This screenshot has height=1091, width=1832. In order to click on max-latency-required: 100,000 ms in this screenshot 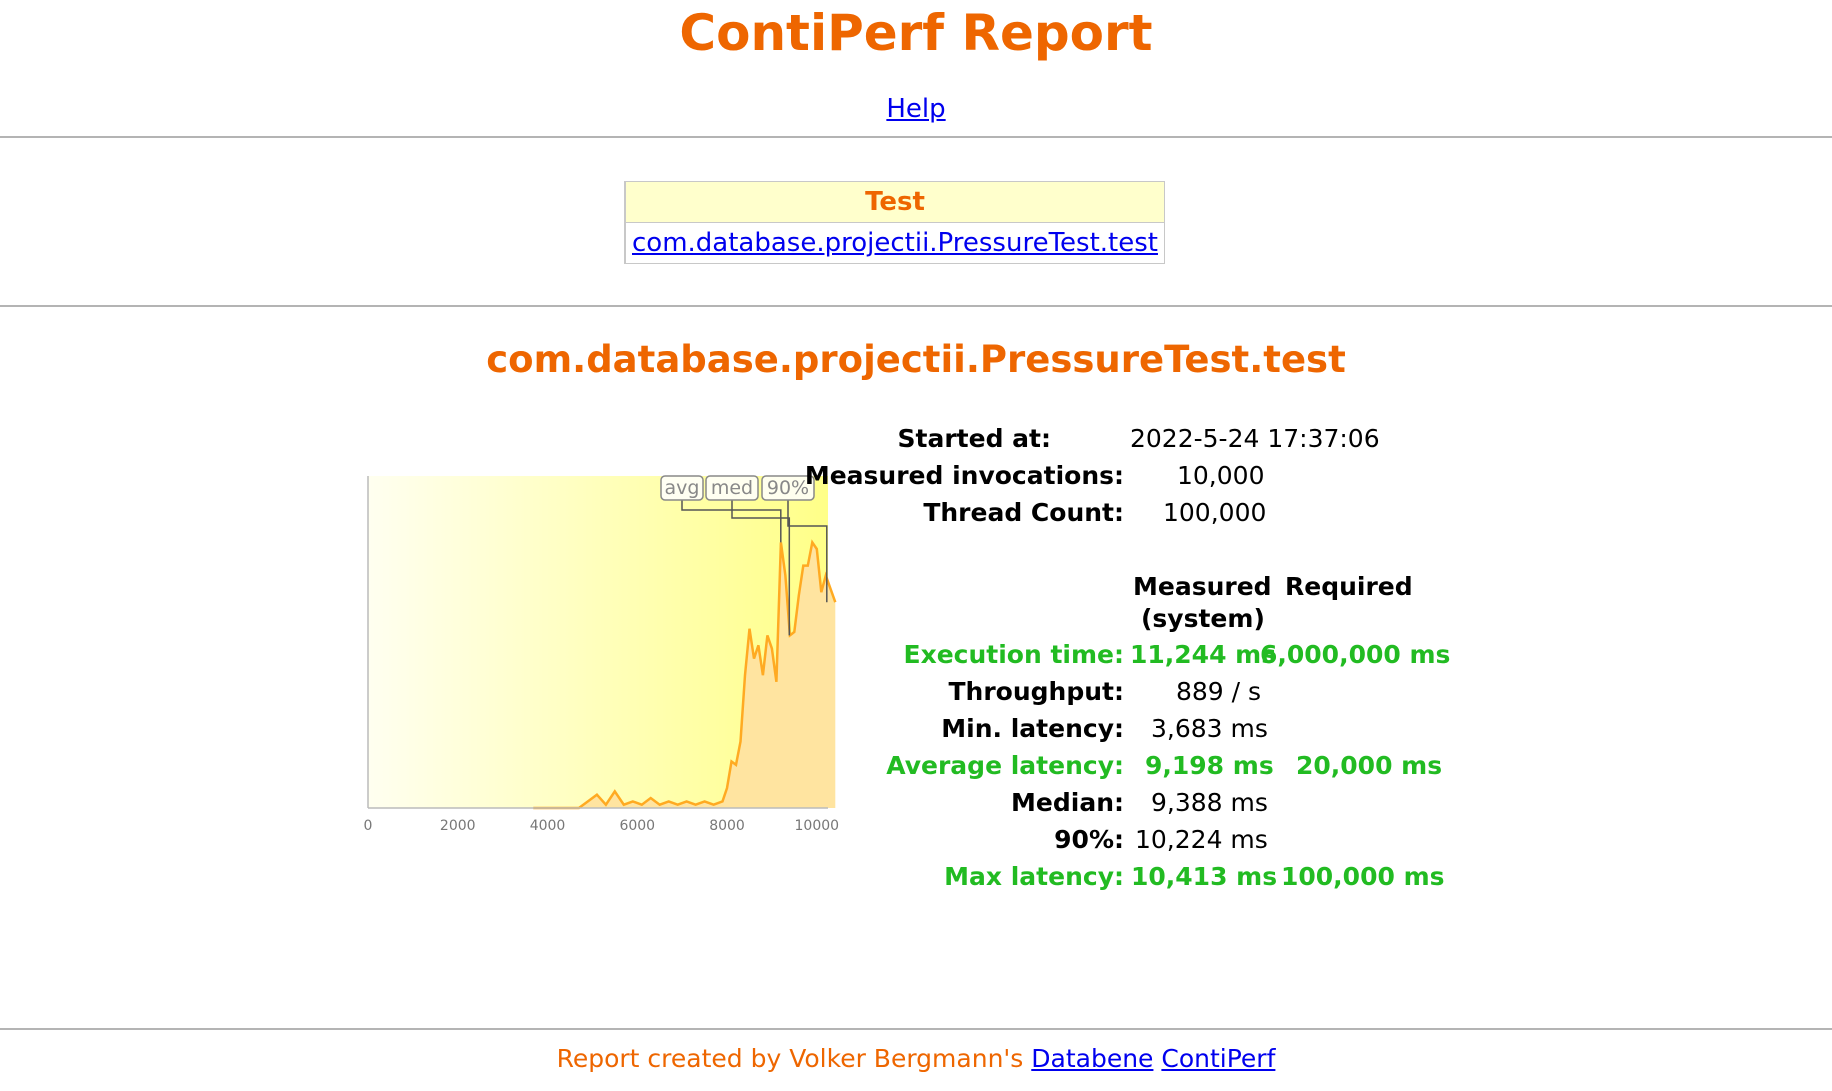, I will do `click(1363, 876)`.